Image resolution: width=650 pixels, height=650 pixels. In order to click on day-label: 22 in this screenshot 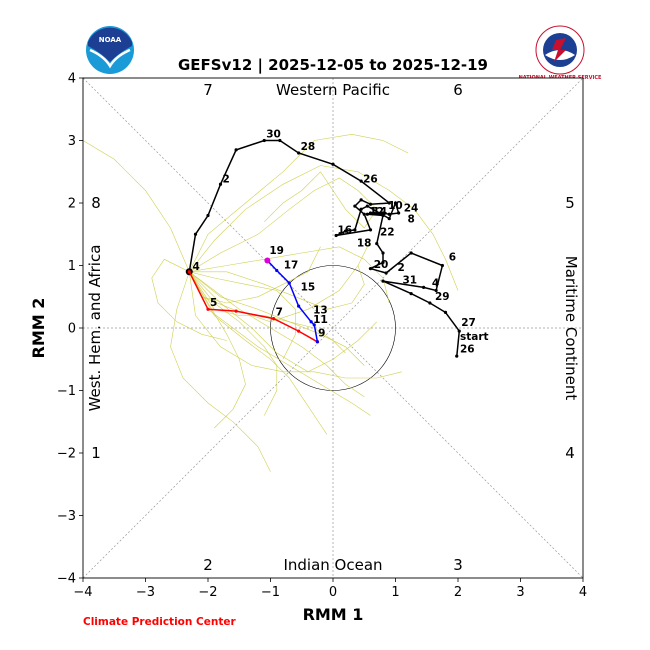, I will do `click(387, 232)`.